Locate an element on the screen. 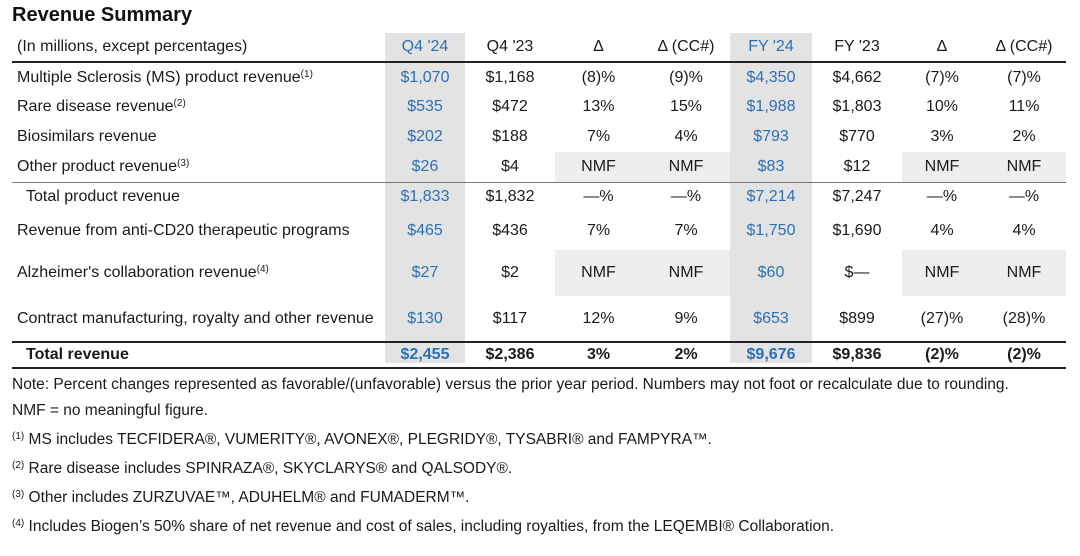 The image size is (1080, 556). header-q-delta: Δ is located at coordinates (598, 48).